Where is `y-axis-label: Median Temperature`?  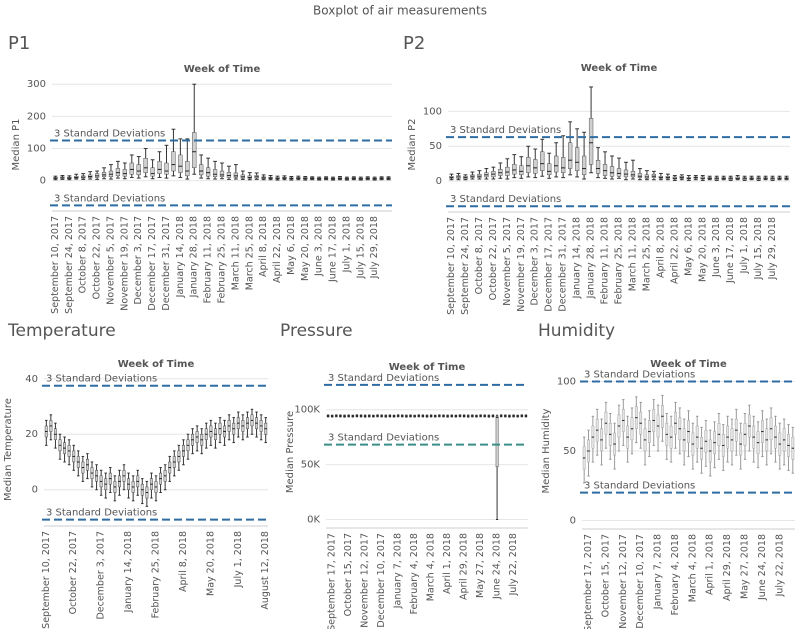 y-axis-label: Median Temperature is located at coordinates (8, 449).